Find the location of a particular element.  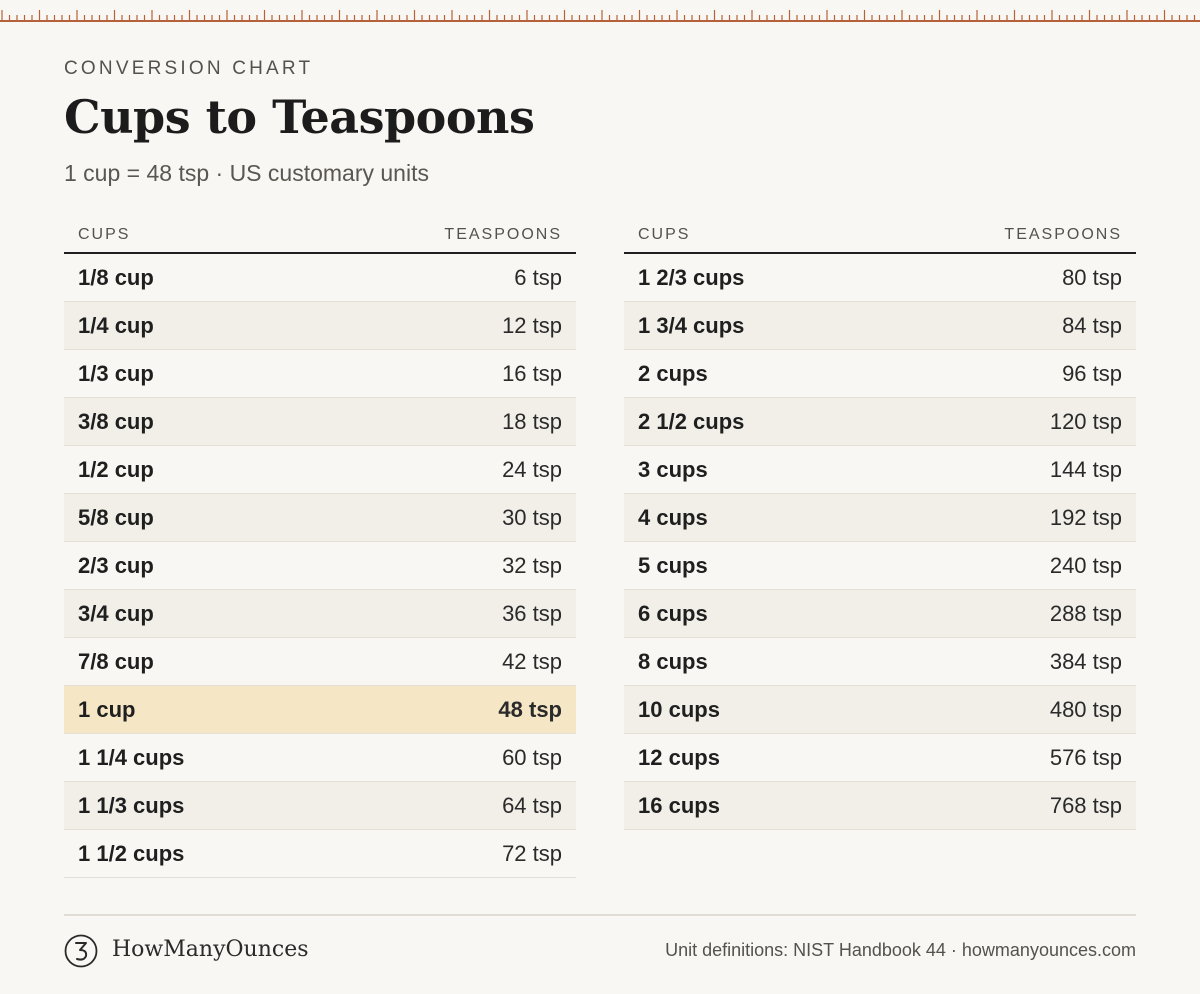

teaspoons-value: 6 tsp is located at coordinates (538, 277).